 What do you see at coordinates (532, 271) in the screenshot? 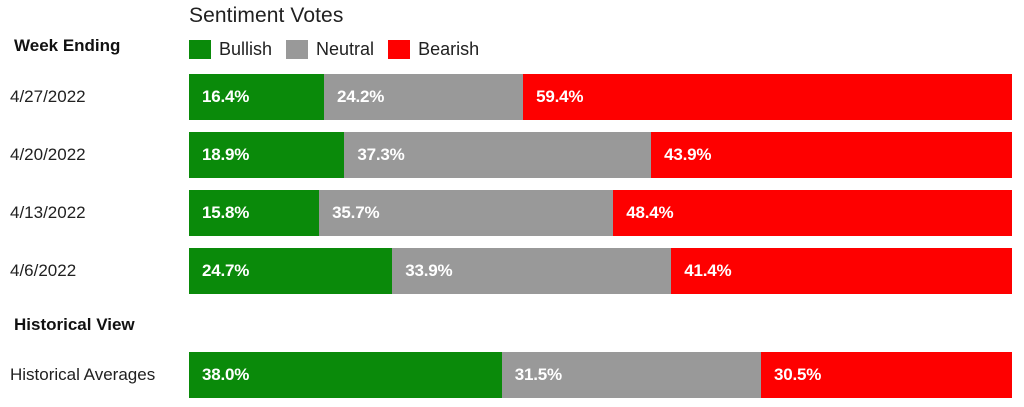
I see `bar-segment-neutral: 33.9%` at bounding box center [532, 271].